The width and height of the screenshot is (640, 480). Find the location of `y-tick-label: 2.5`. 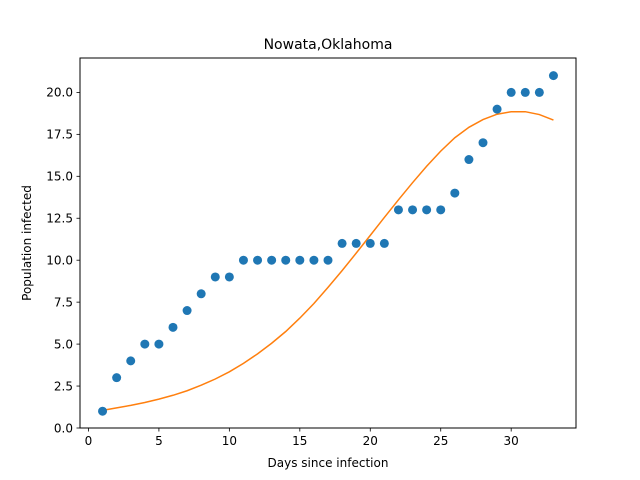

y-tick-label: 2.5 is located at coordinates (63, 386).